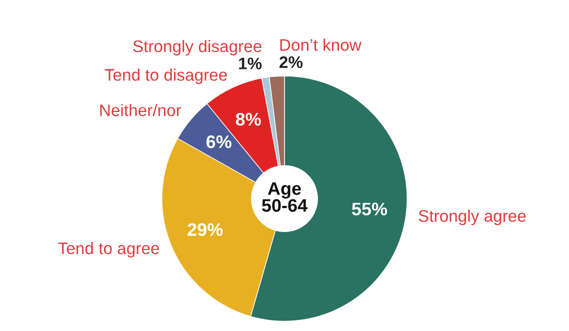  What do you see at coordinates (219, 141) in the screenshot?
I see `data-label: 6%` at bounding box center [219, 141].